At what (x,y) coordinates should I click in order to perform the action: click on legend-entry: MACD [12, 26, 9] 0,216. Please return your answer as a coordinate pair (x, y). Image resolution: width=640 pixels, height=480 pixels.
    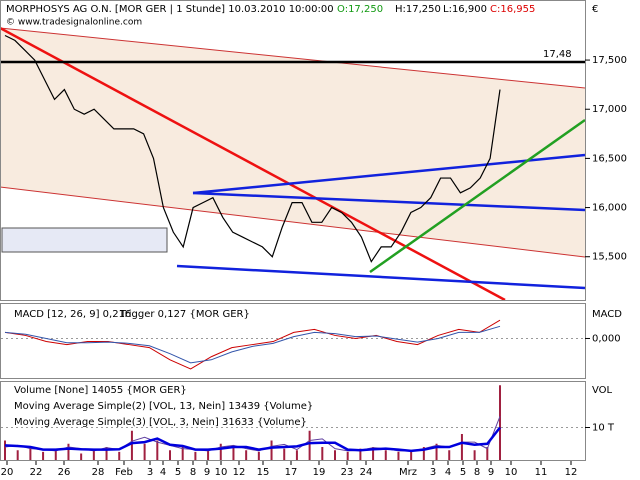
    Looking at the image, I should click on (72, 314).